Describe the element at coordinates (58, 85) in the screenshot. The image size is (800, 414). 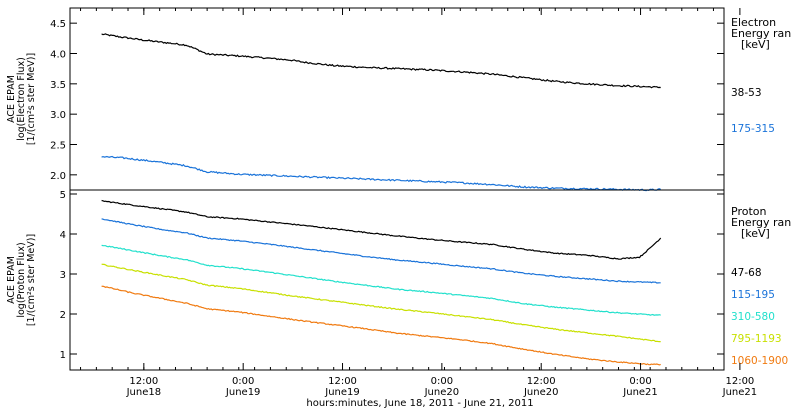
I see `y-tick-label: 3.5` at that location.